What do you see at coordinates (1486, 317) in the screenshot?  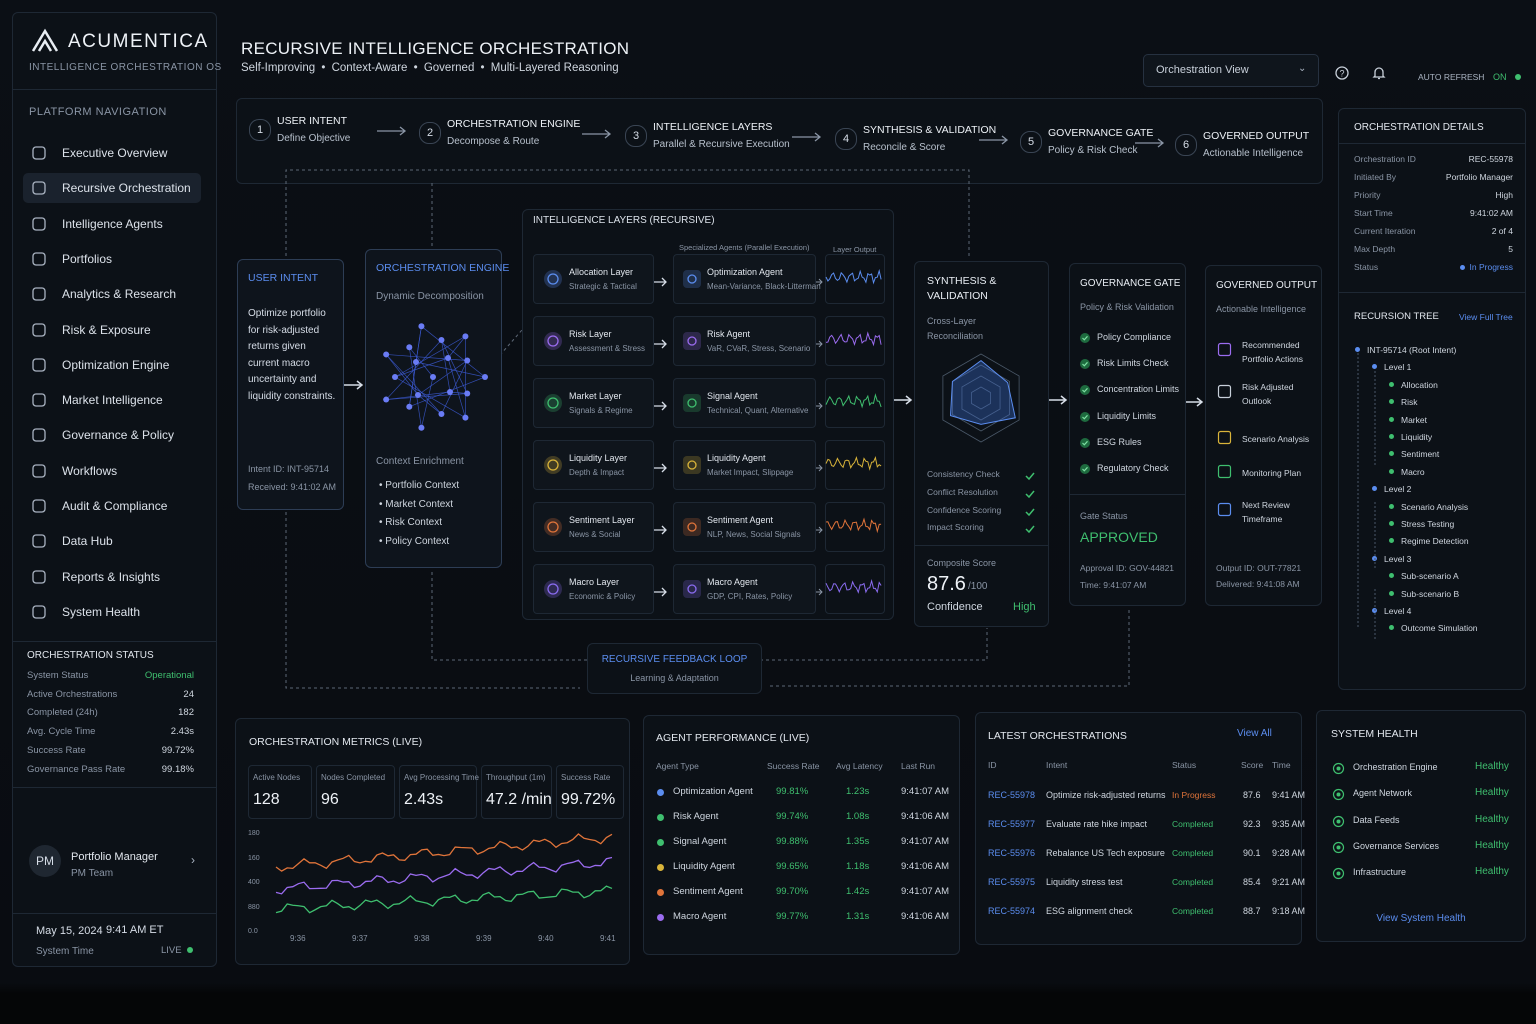 I see `tree-link: View Full Tree` at bounding box center [1486, 317].